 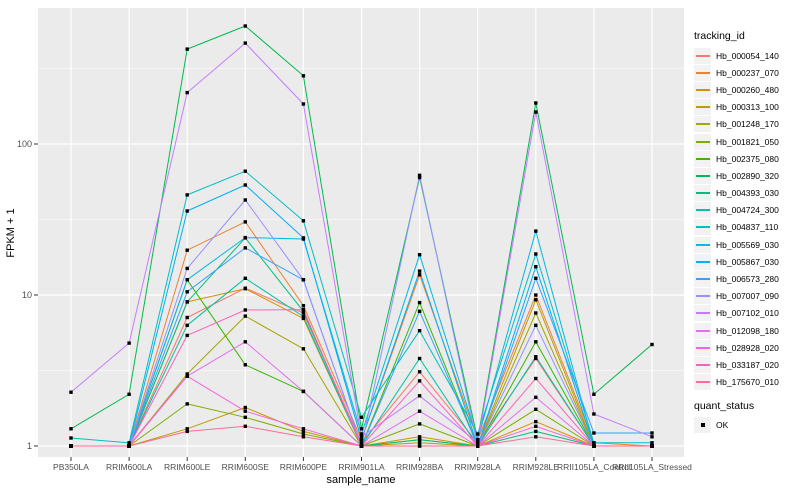 What do you see at coordinates (747, 141) in the screenshot?
I see `legend-item-label: Hb_001821_050` at bounding box center [747, 141].